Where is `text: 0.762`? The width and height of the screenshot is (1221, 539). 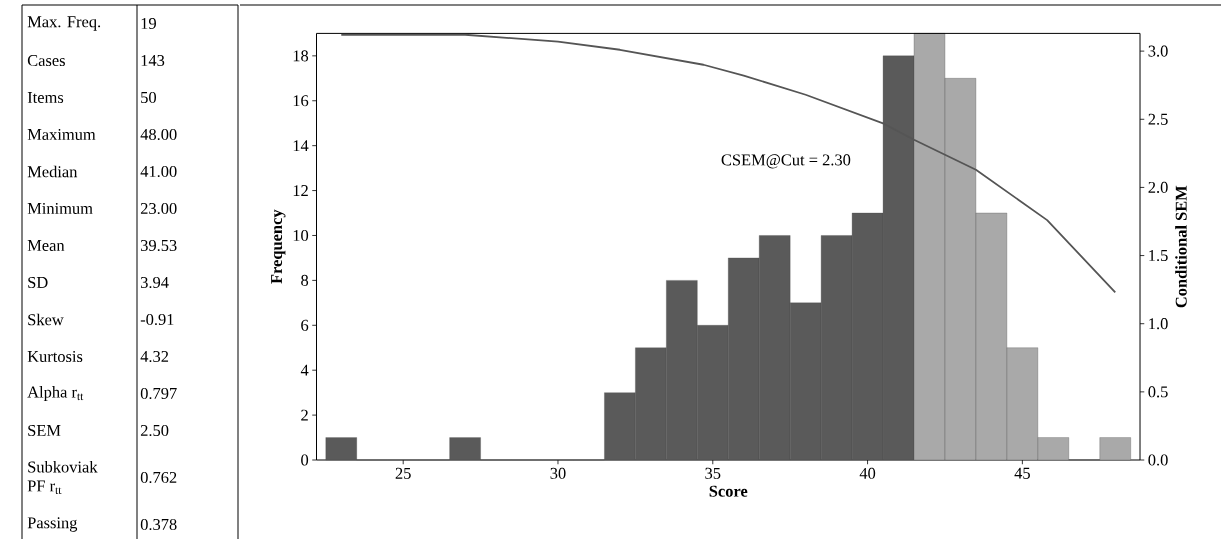
text: 0.762 is located at coordinates (158, 477).